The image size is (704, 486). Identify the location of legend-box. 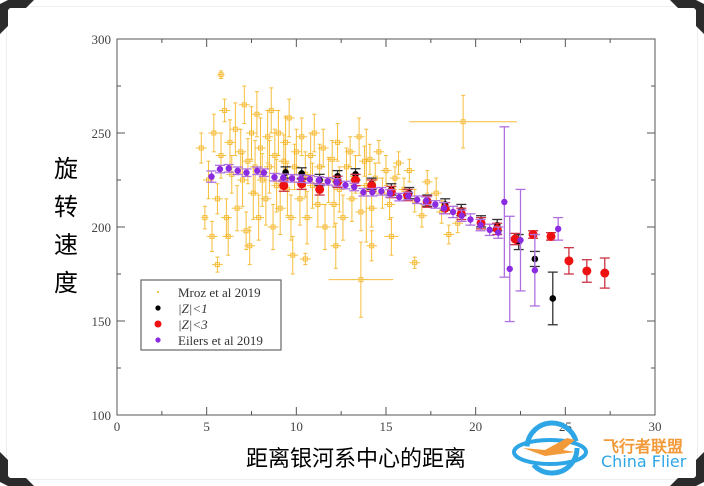
(211, 315).